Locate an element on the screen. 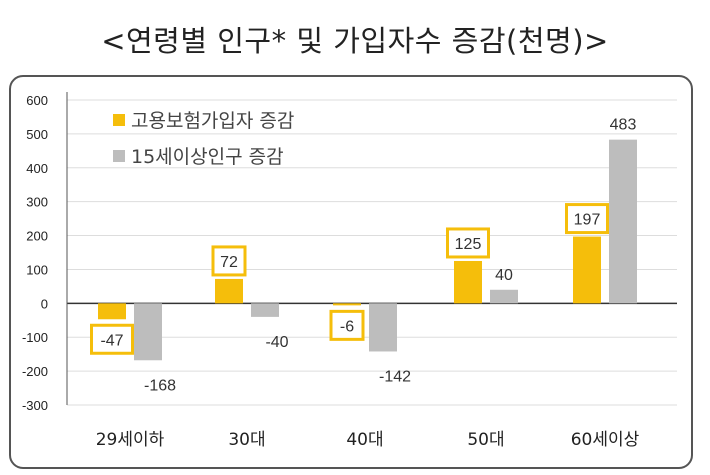 The image size is (710, 475). data-label: -142 is located at coordinates (395, 376).